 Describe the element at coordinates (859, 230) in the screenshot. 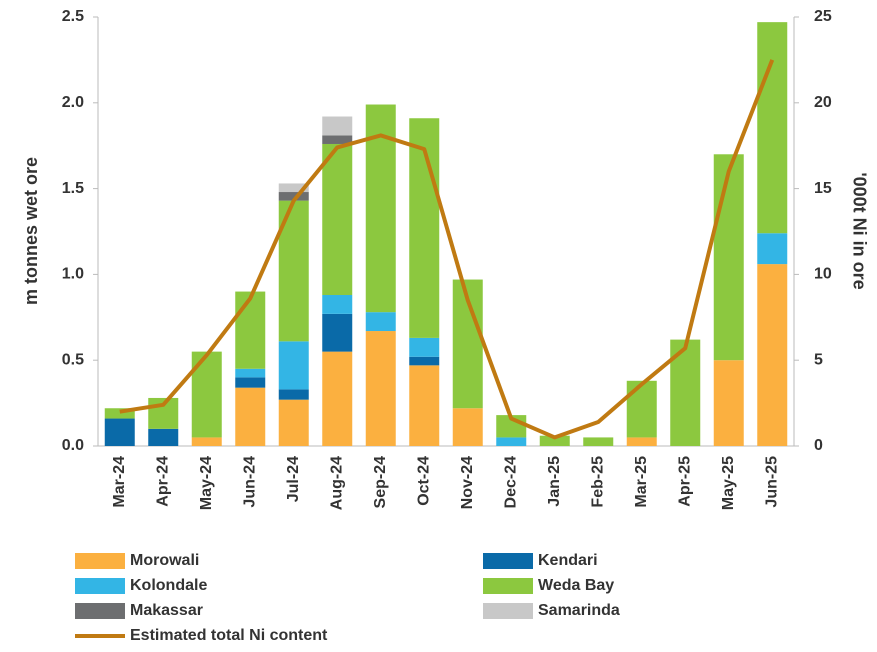

I see `y2-axis-label: '000t Ni in ore` at that location.